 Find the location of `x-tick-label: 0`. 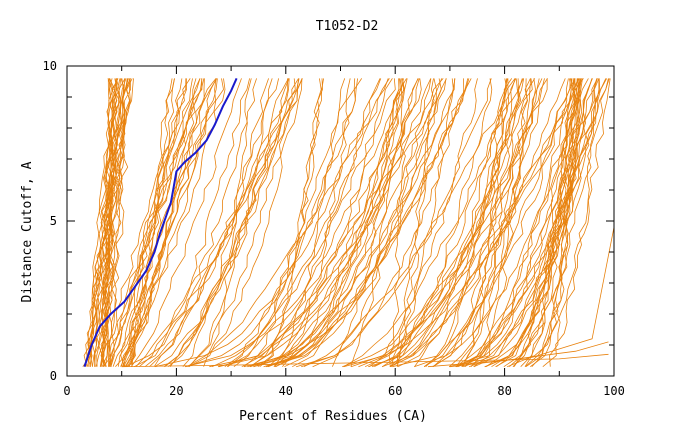

x-tick-label: 0 is located at coordinates (66, 391).